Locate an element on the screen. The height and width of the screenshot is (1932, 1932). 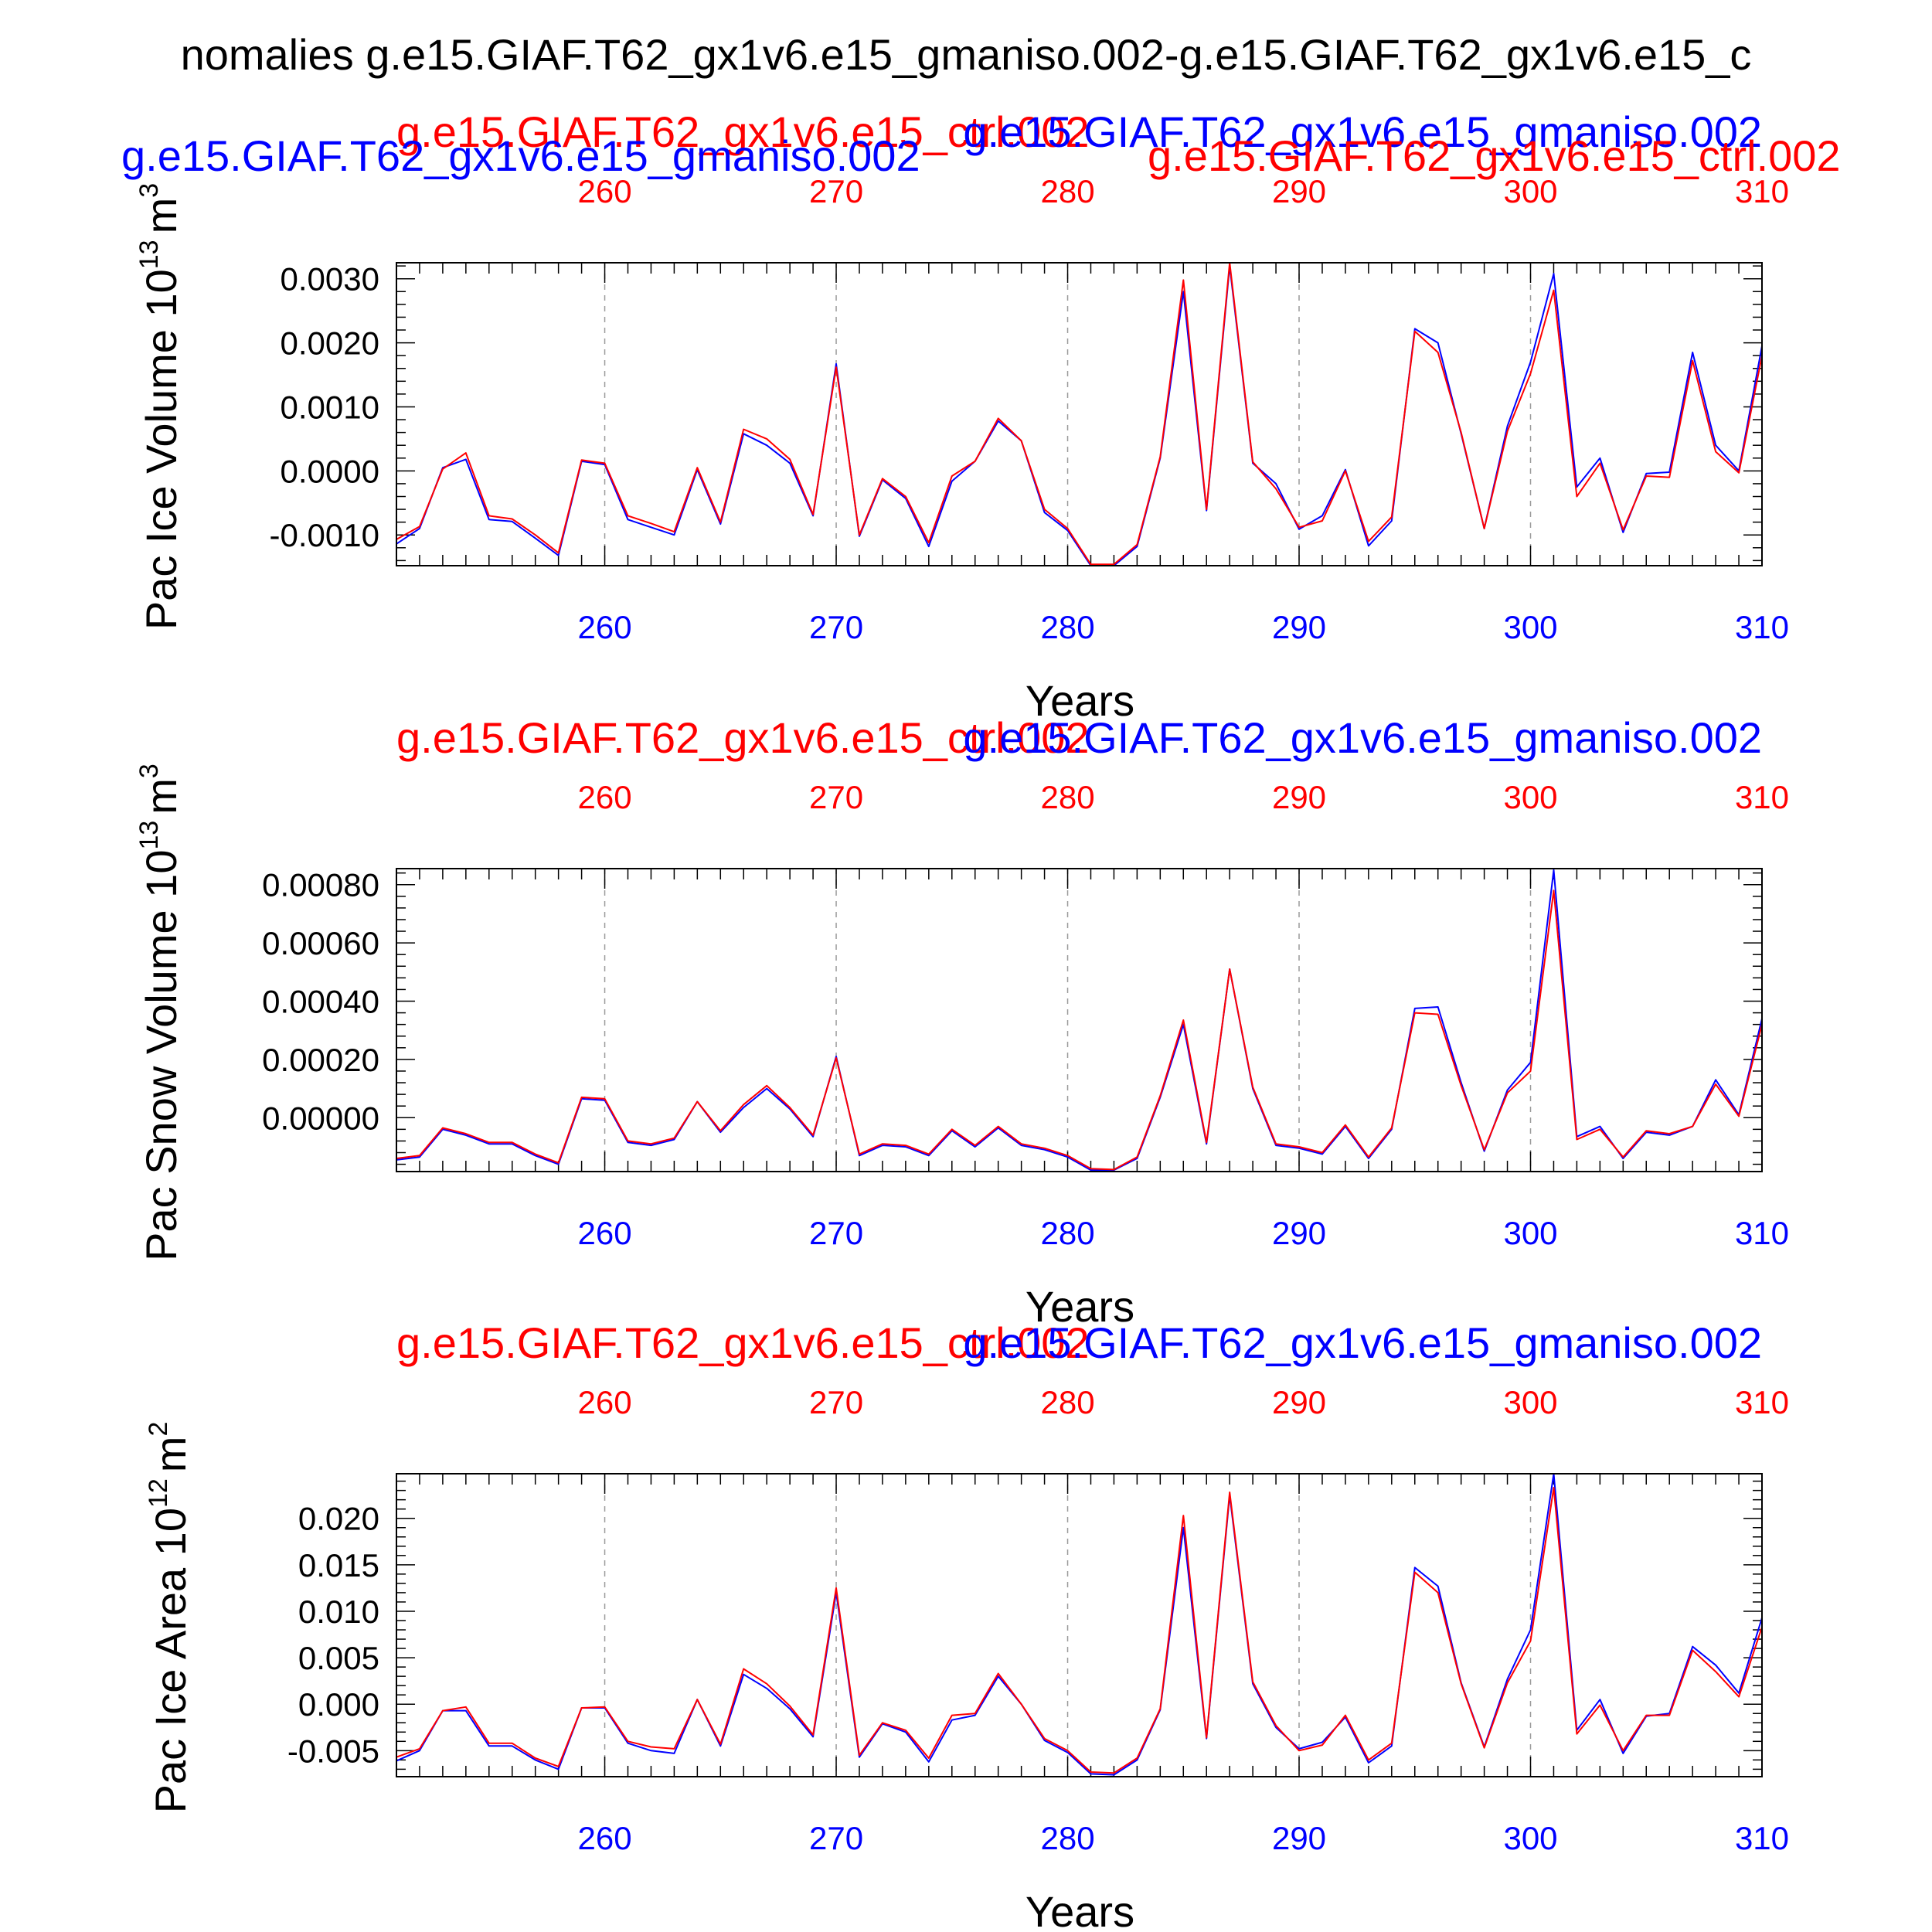
series-title-ctrl-top: g.e15.GIAF.T62_gx1v6.e15_ctrl.002 is located at coordinates (1495, 155).